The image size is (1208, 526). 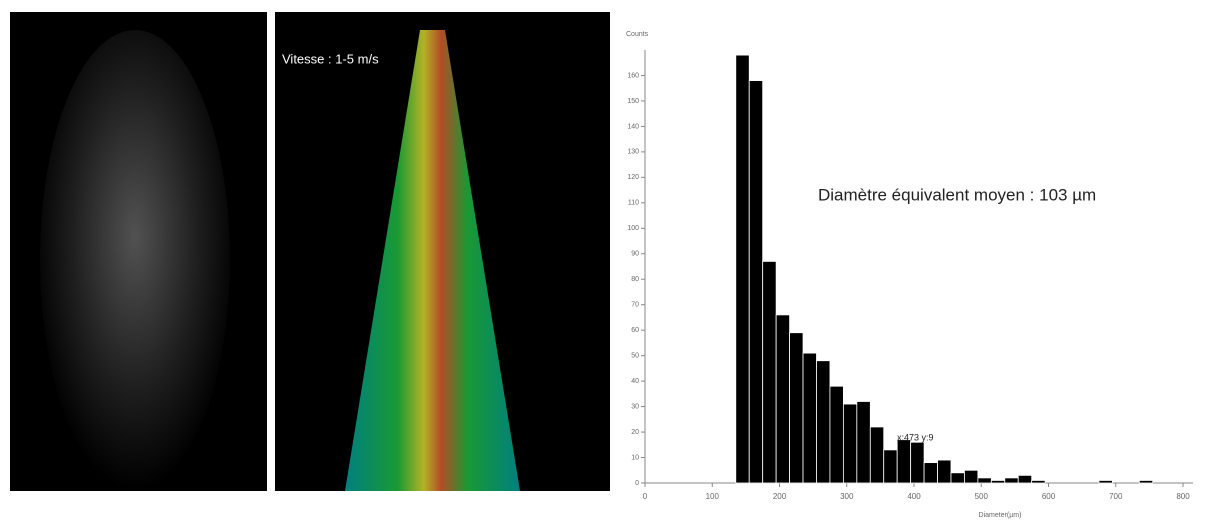 What do you see at coordinates (633, 177) in the screenshot?
I see `y-tick-label: 120` at bounding box center [633, 177].